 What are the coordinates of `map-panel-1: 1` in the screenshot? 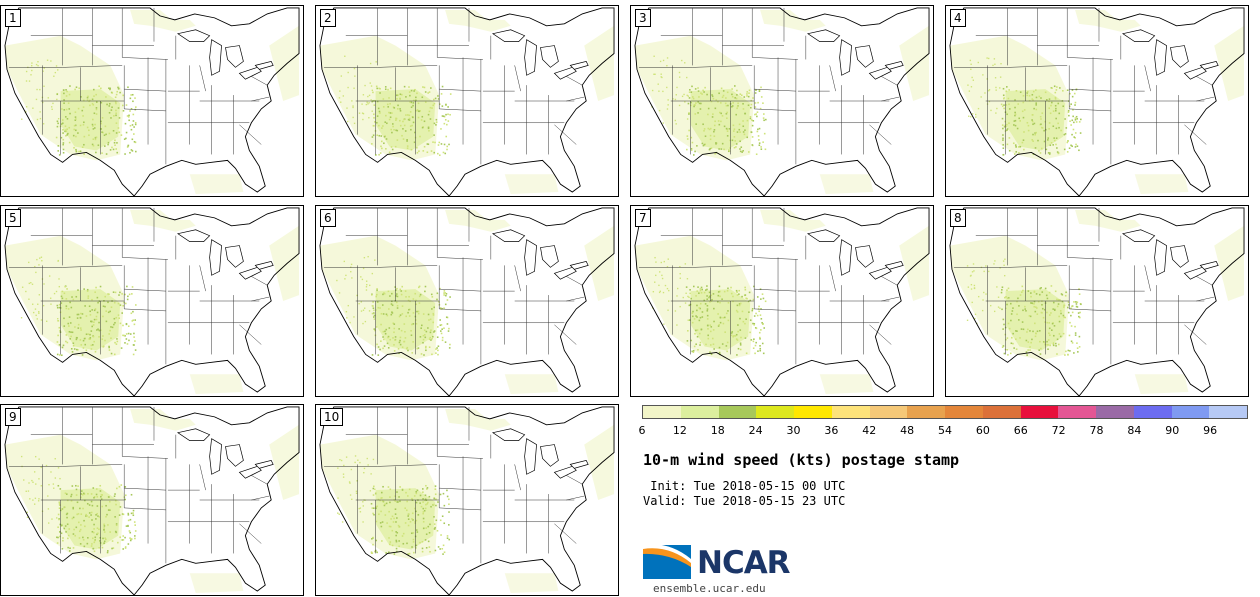 It's located at (152, 101).